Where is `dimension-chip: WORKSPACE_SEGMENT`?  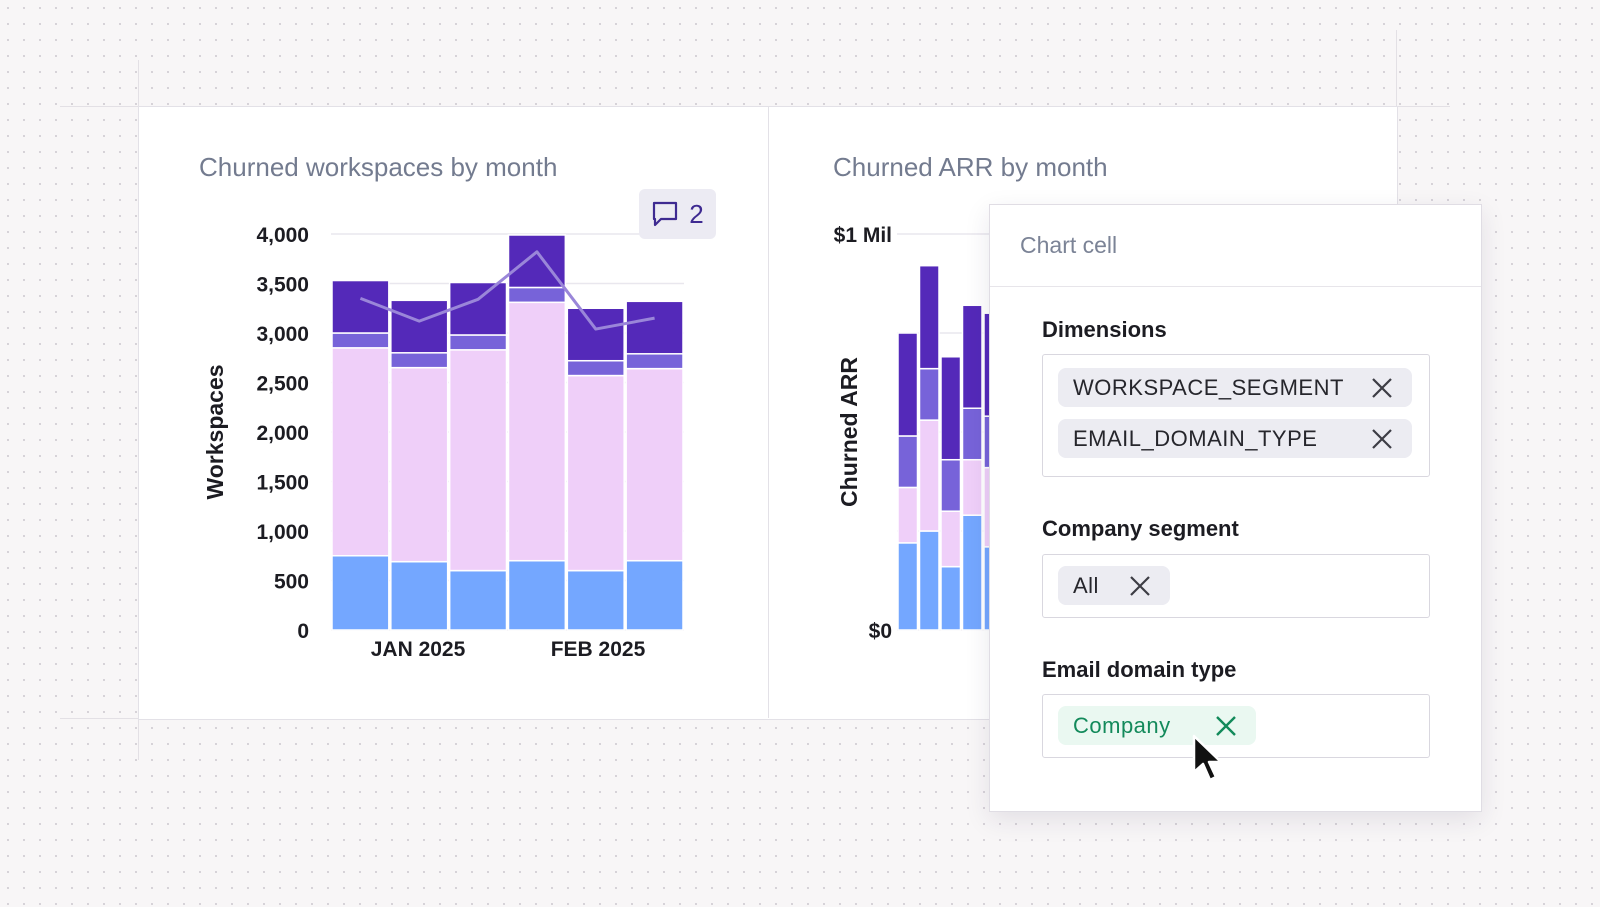 dimension-chip: WORKSPACE_SEGMENT is located at coordinates (1235, 387).